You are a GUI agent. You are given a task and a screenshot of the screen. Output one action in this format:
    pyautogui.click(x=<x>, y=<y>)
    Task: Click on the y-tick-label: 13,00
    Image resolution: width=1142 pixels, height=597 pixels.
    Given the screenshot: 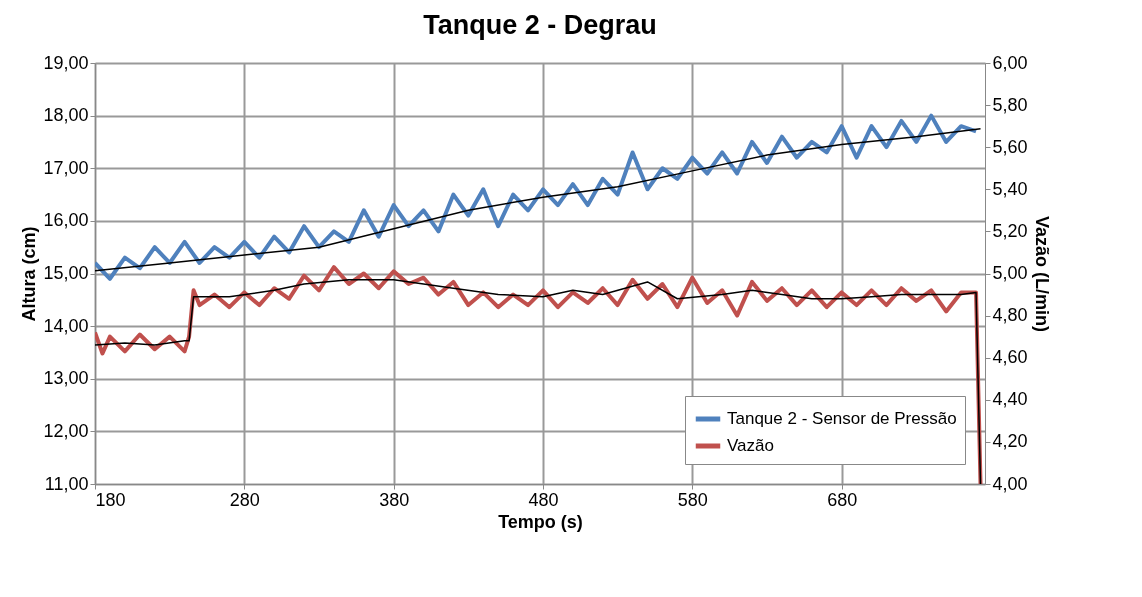 What is the action you would take?
    pyautogui.click(x=66, y=378)
    